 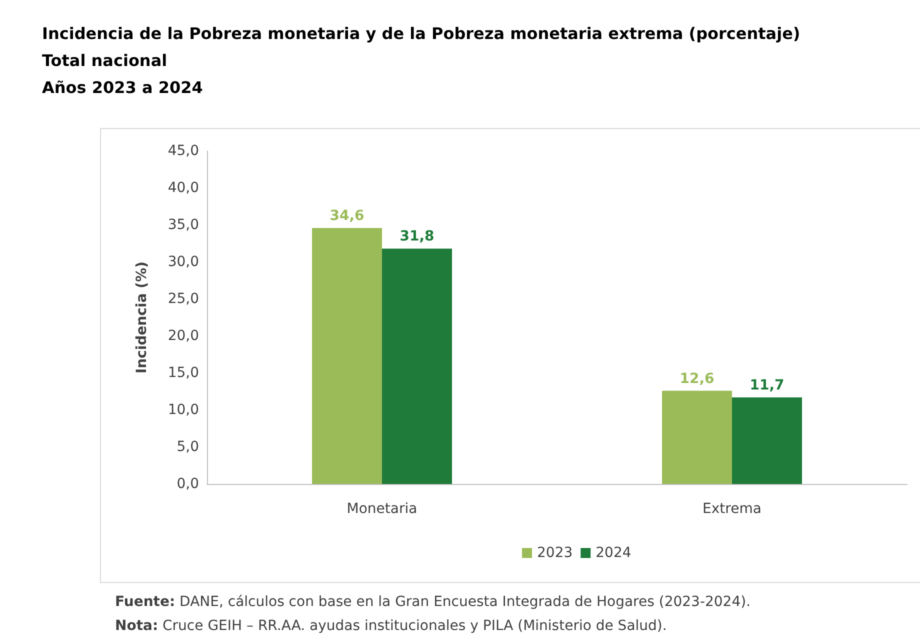 I want to click on y-tick-label: 30,0, so click(x=183, y=262).